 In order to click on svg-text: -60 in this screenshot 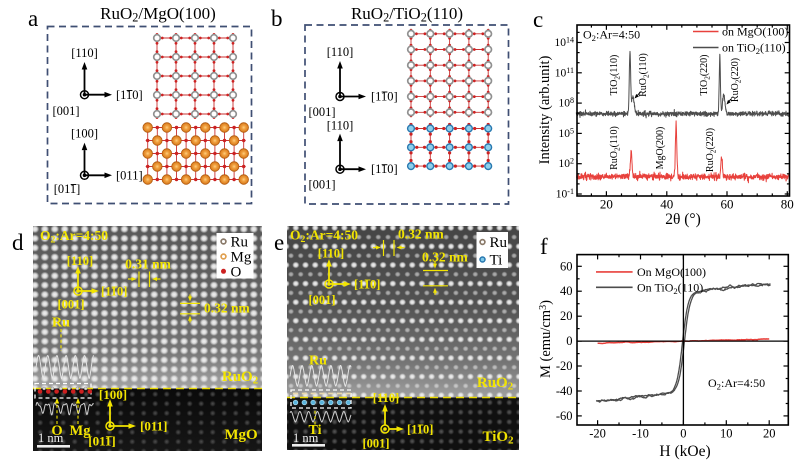, I will do `click(564, 416)`.